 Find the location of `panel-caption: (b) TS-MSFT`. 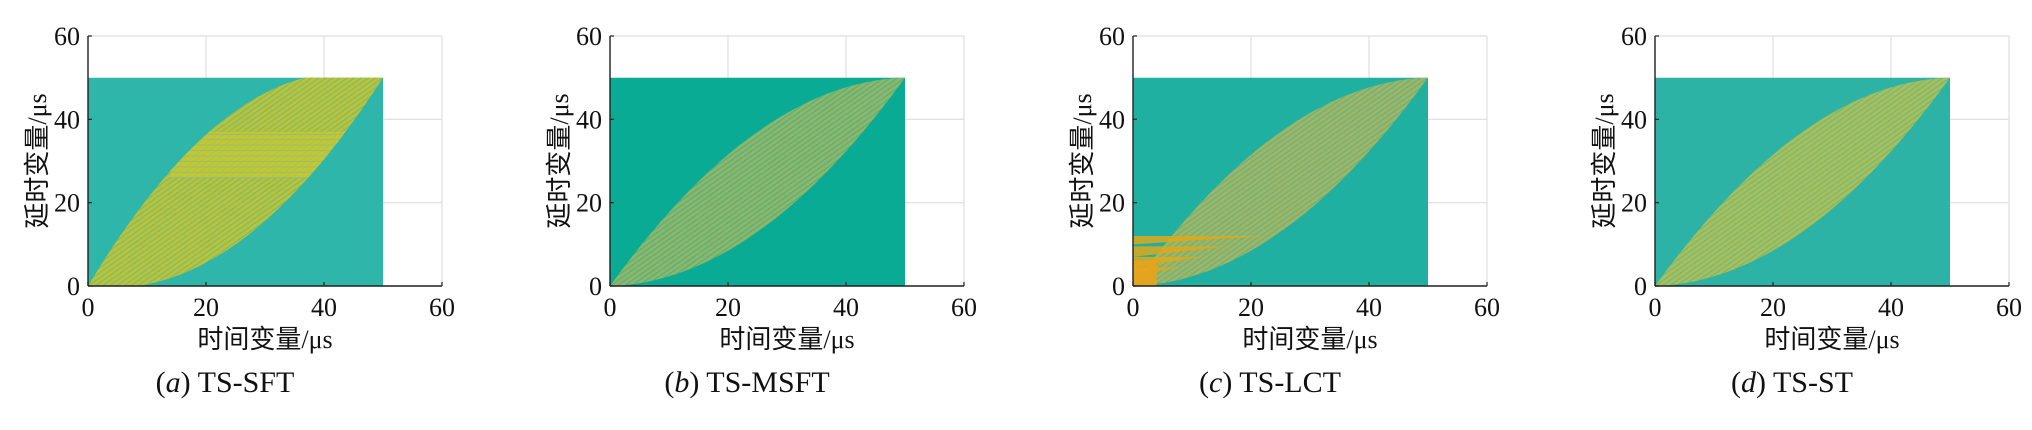

panel-caption: (b) TS-MSFT is located at coordinates (746, 382).